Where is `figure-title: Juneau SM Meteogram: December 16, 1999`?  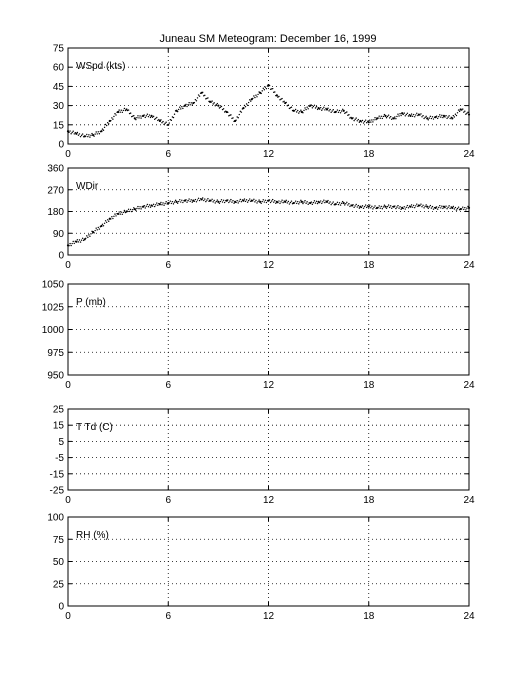
figure-title: Juneau SM Meteogram: December 16, 1999 is located at coordinates (267, 39).